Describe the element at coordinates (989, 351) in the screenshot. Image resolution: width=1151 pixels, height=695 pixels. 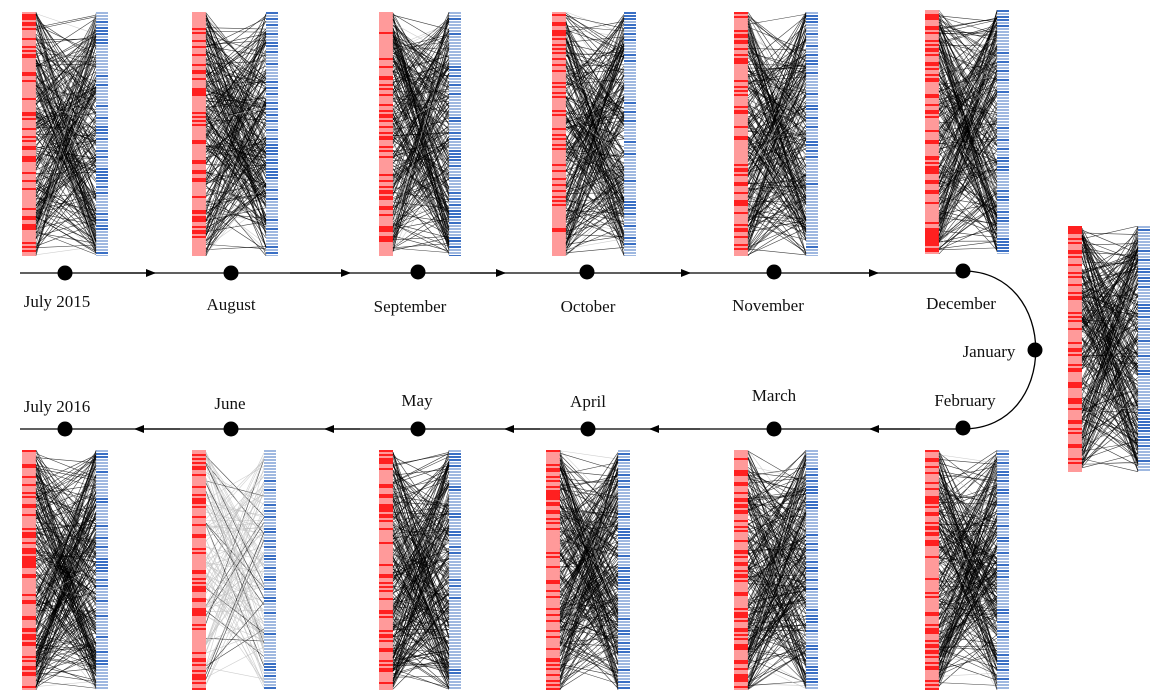
I see `month-label: January` at that location.